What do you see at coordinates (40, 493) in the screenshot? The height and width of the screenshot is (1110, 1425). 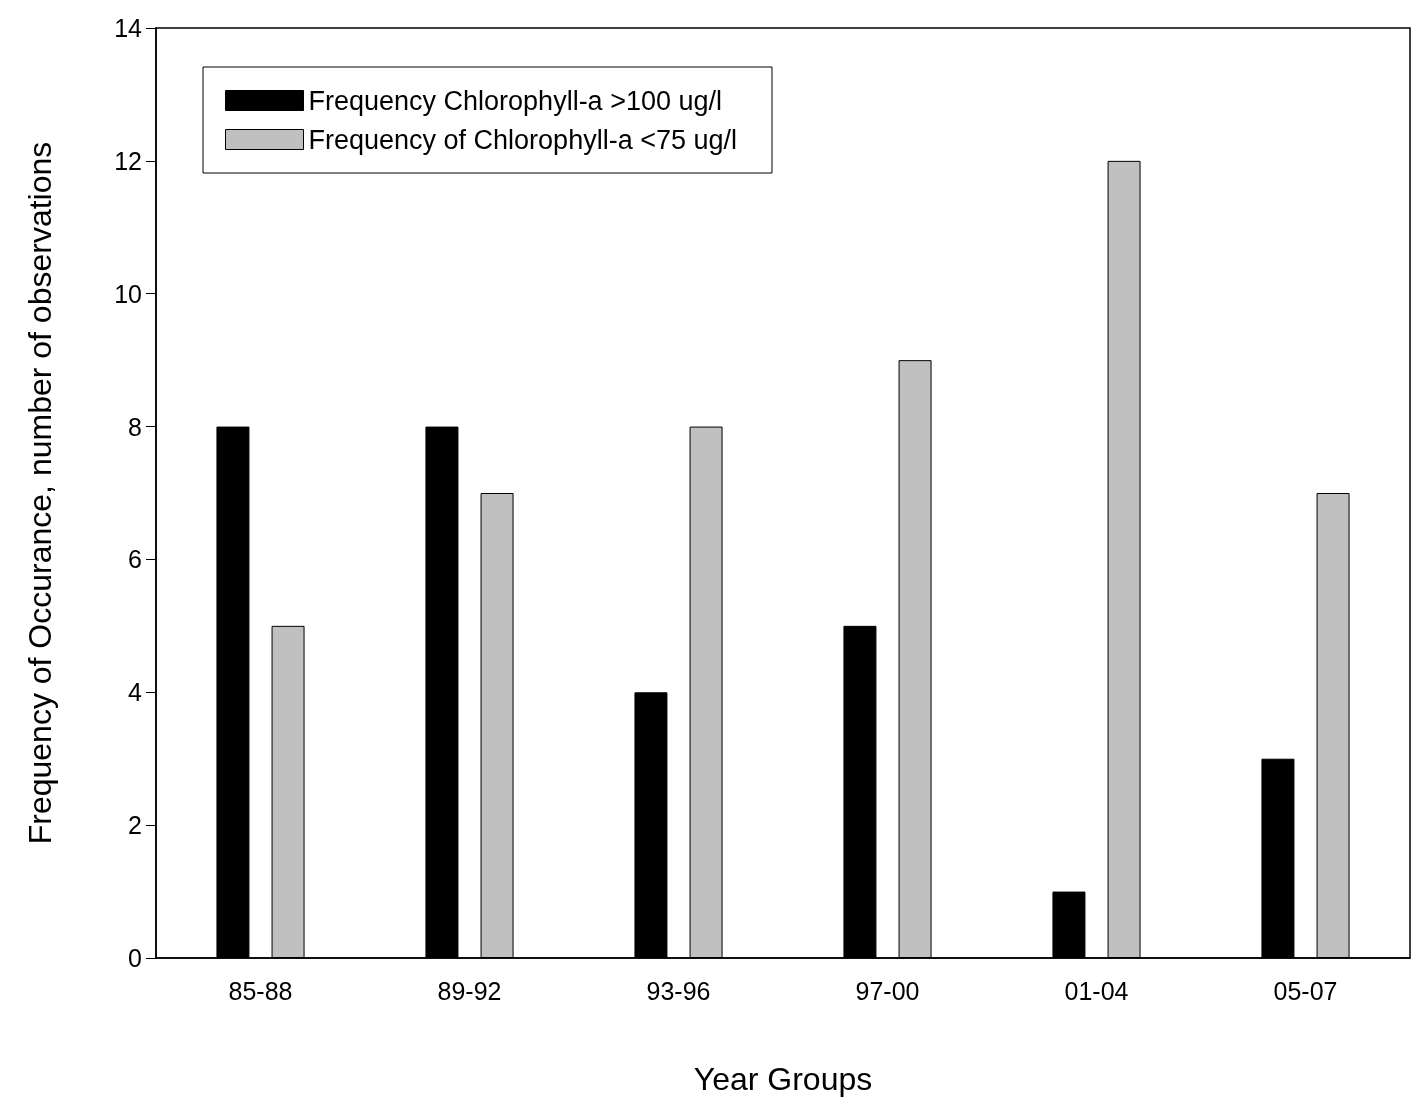 I see `y-axis-title: Frequency of Occurance, number of observations` at bounding box center [40, 493].